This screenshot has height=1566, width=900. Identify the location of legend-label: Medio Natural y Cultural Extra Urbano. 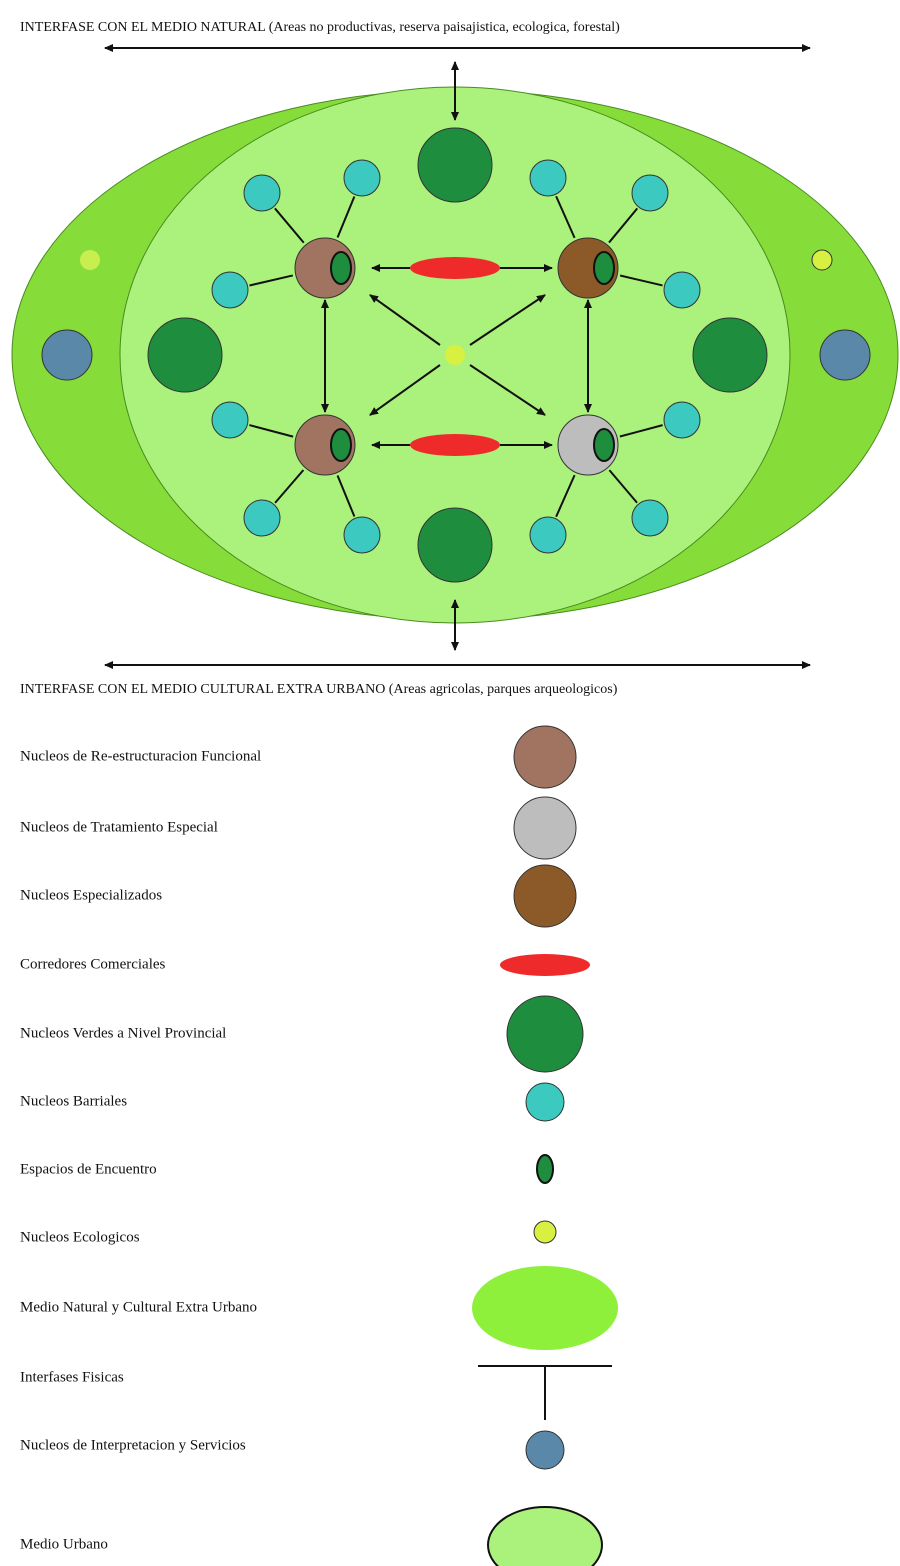
(138, 1307).